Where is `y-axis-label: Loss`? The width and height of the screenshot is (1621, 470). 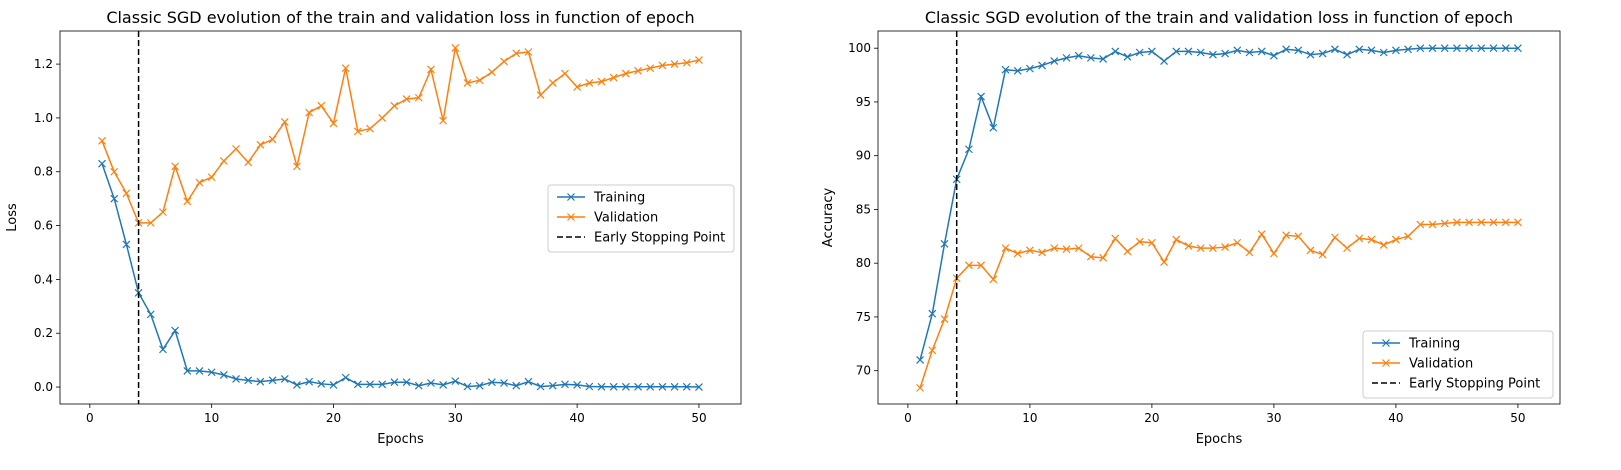
y-axis-label: Loss is located at coordinates (12, 217).